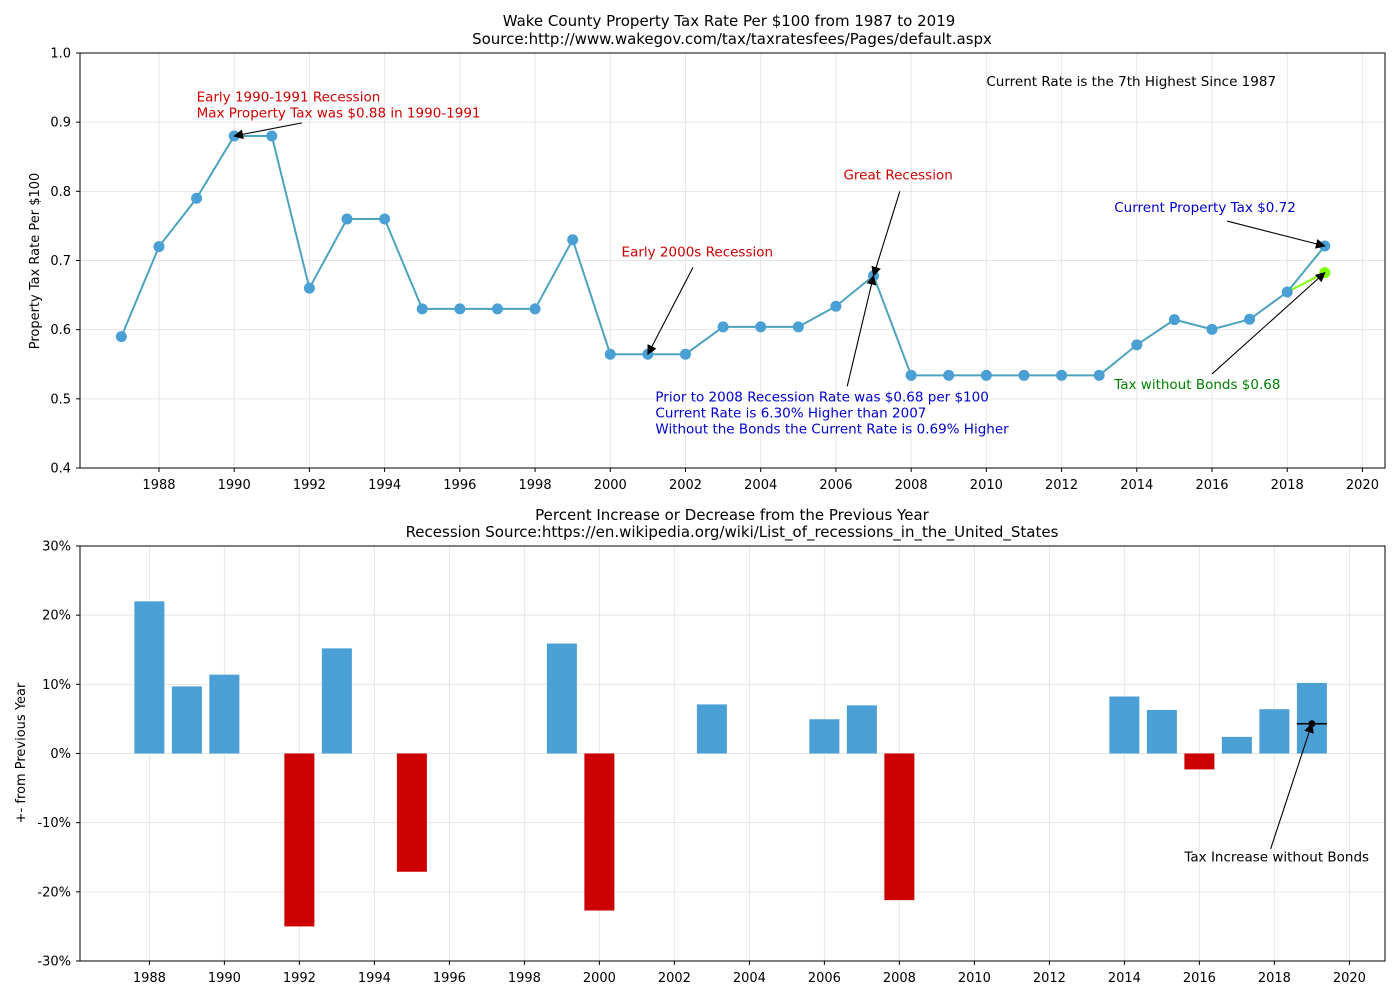  I want to click on bottom-chart-x-tick-label: 2018, so click(1274, 978).